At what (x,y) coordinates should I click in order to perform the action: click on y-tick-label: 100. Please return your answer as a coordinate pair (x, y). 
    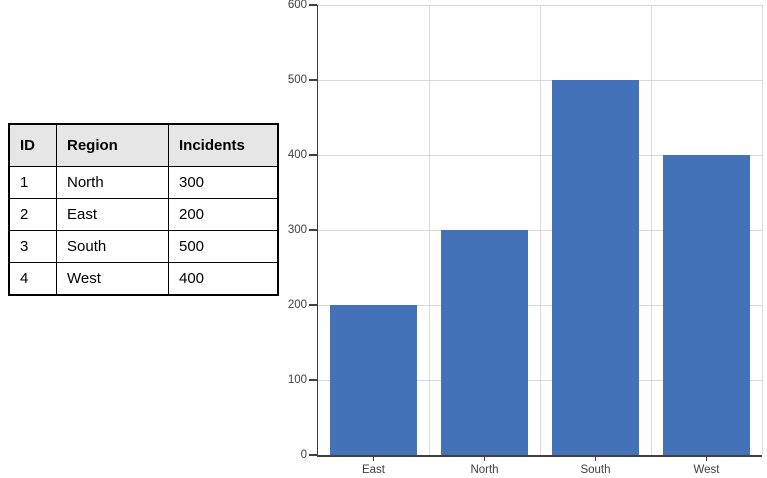
    Looking at the image, I should click on (297, 380).